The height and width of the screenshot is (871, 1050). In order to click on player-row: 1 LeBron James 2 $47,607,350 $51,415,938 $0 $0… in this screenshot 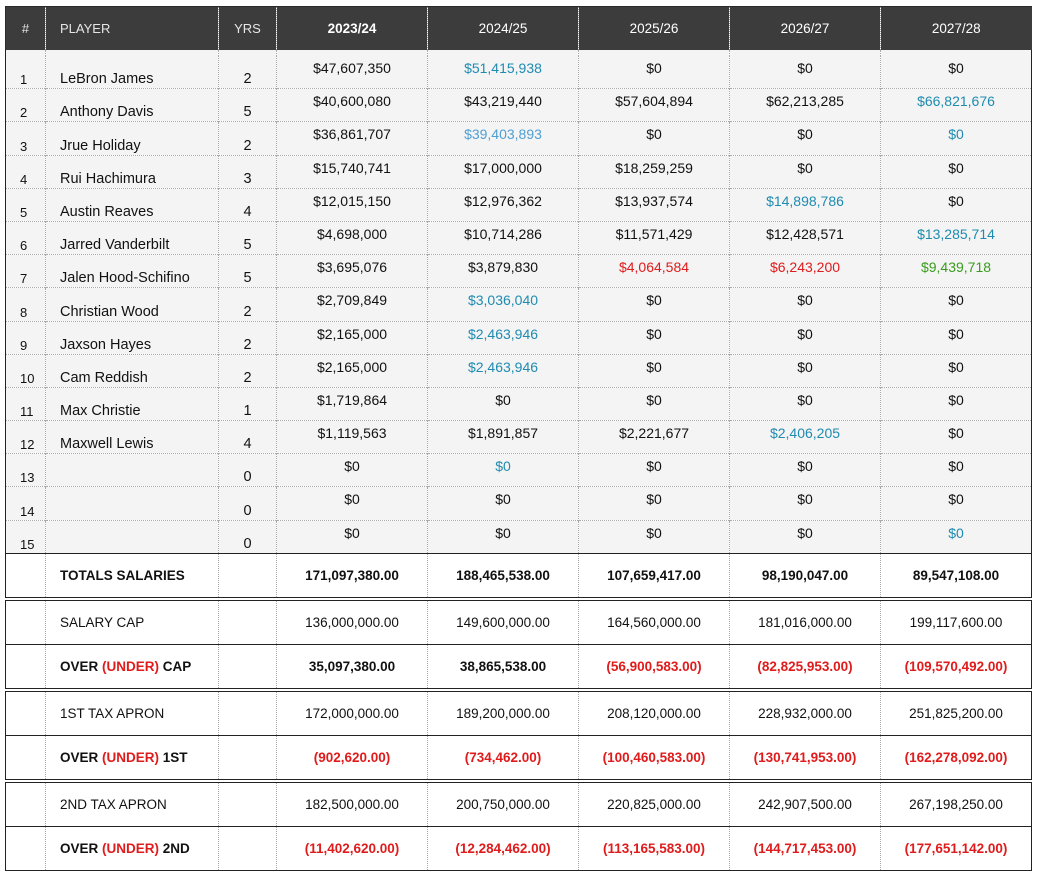, I will do `click(518, 72)`.